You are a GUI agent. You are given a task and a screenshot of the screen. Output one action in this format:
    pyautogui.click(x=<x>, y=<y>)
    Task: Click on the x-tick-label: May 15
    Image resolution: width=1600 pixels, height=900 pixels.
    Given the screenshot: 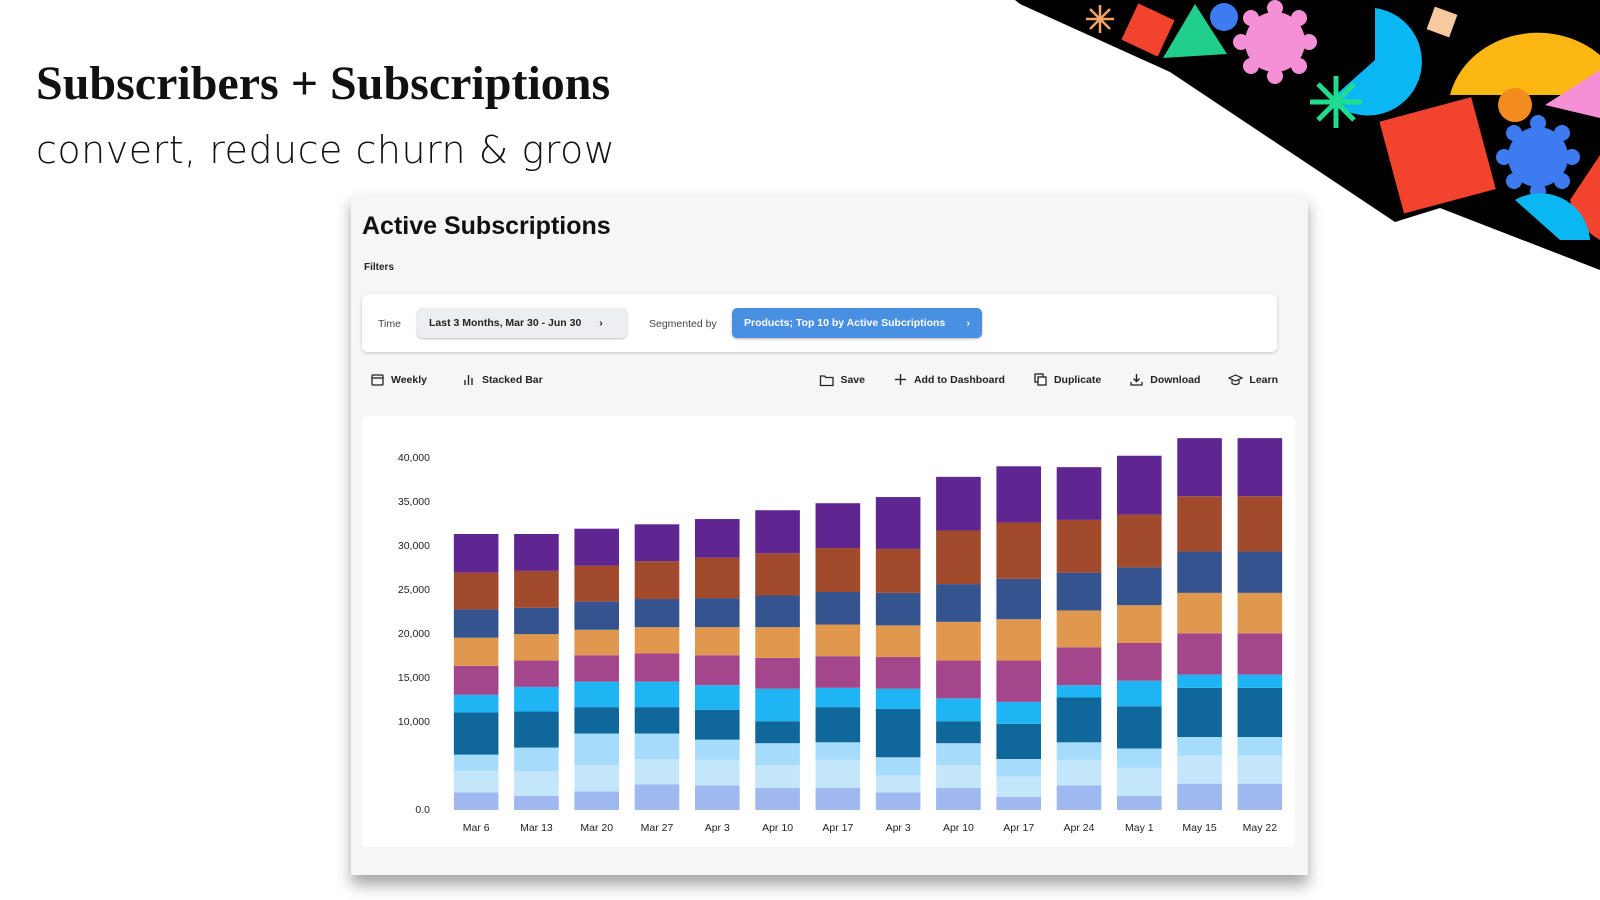 What is the action you would take?
    pyautogui.click(x=1199, y=828)
    